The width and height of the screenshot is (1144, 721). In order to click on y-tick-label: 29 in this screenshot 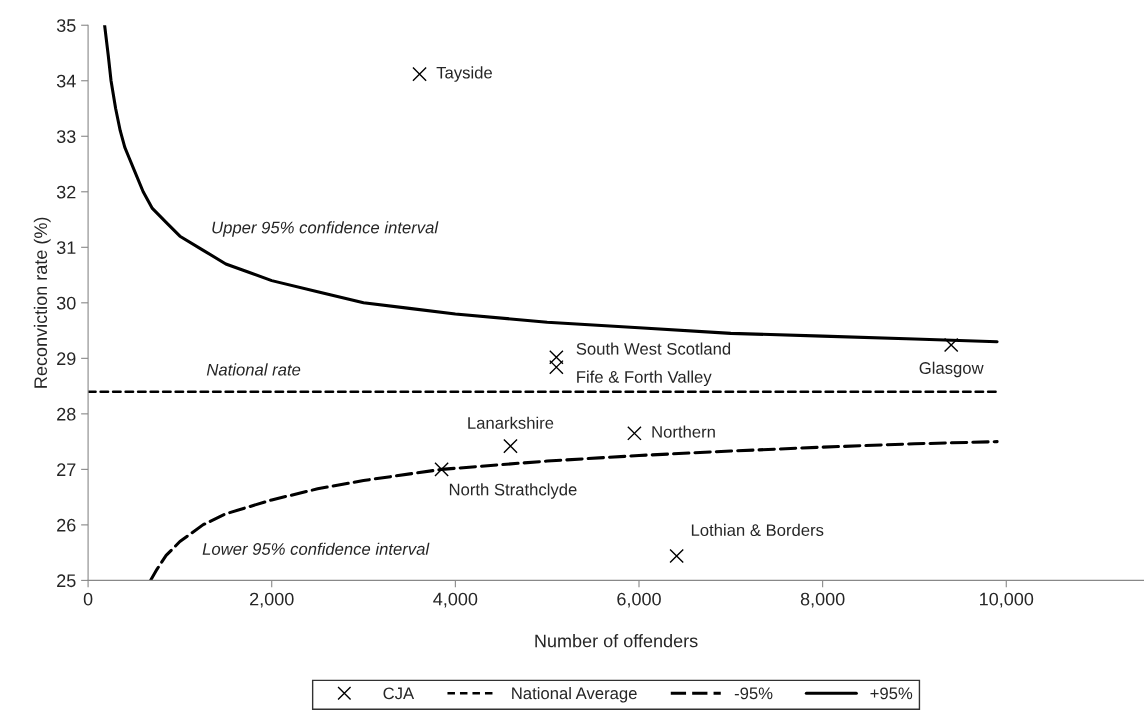, I will do `click(66, 359)`.